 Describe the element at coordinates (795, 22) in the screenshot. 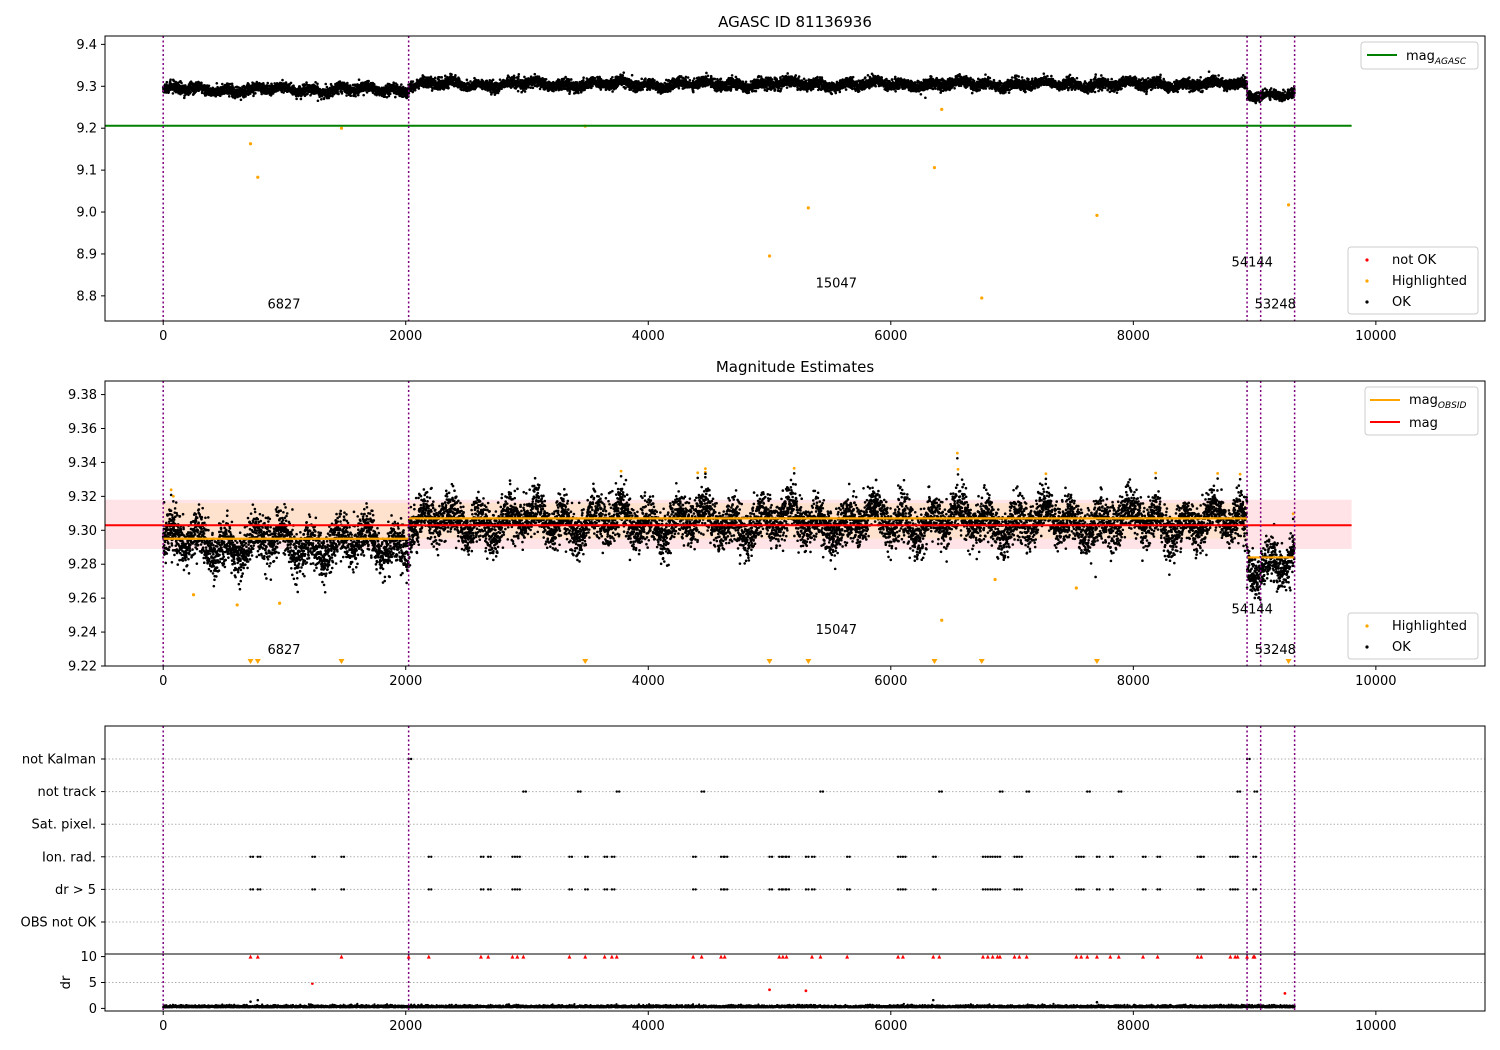

I see `panel-1-title: AGASC ID 81136936` at that location.